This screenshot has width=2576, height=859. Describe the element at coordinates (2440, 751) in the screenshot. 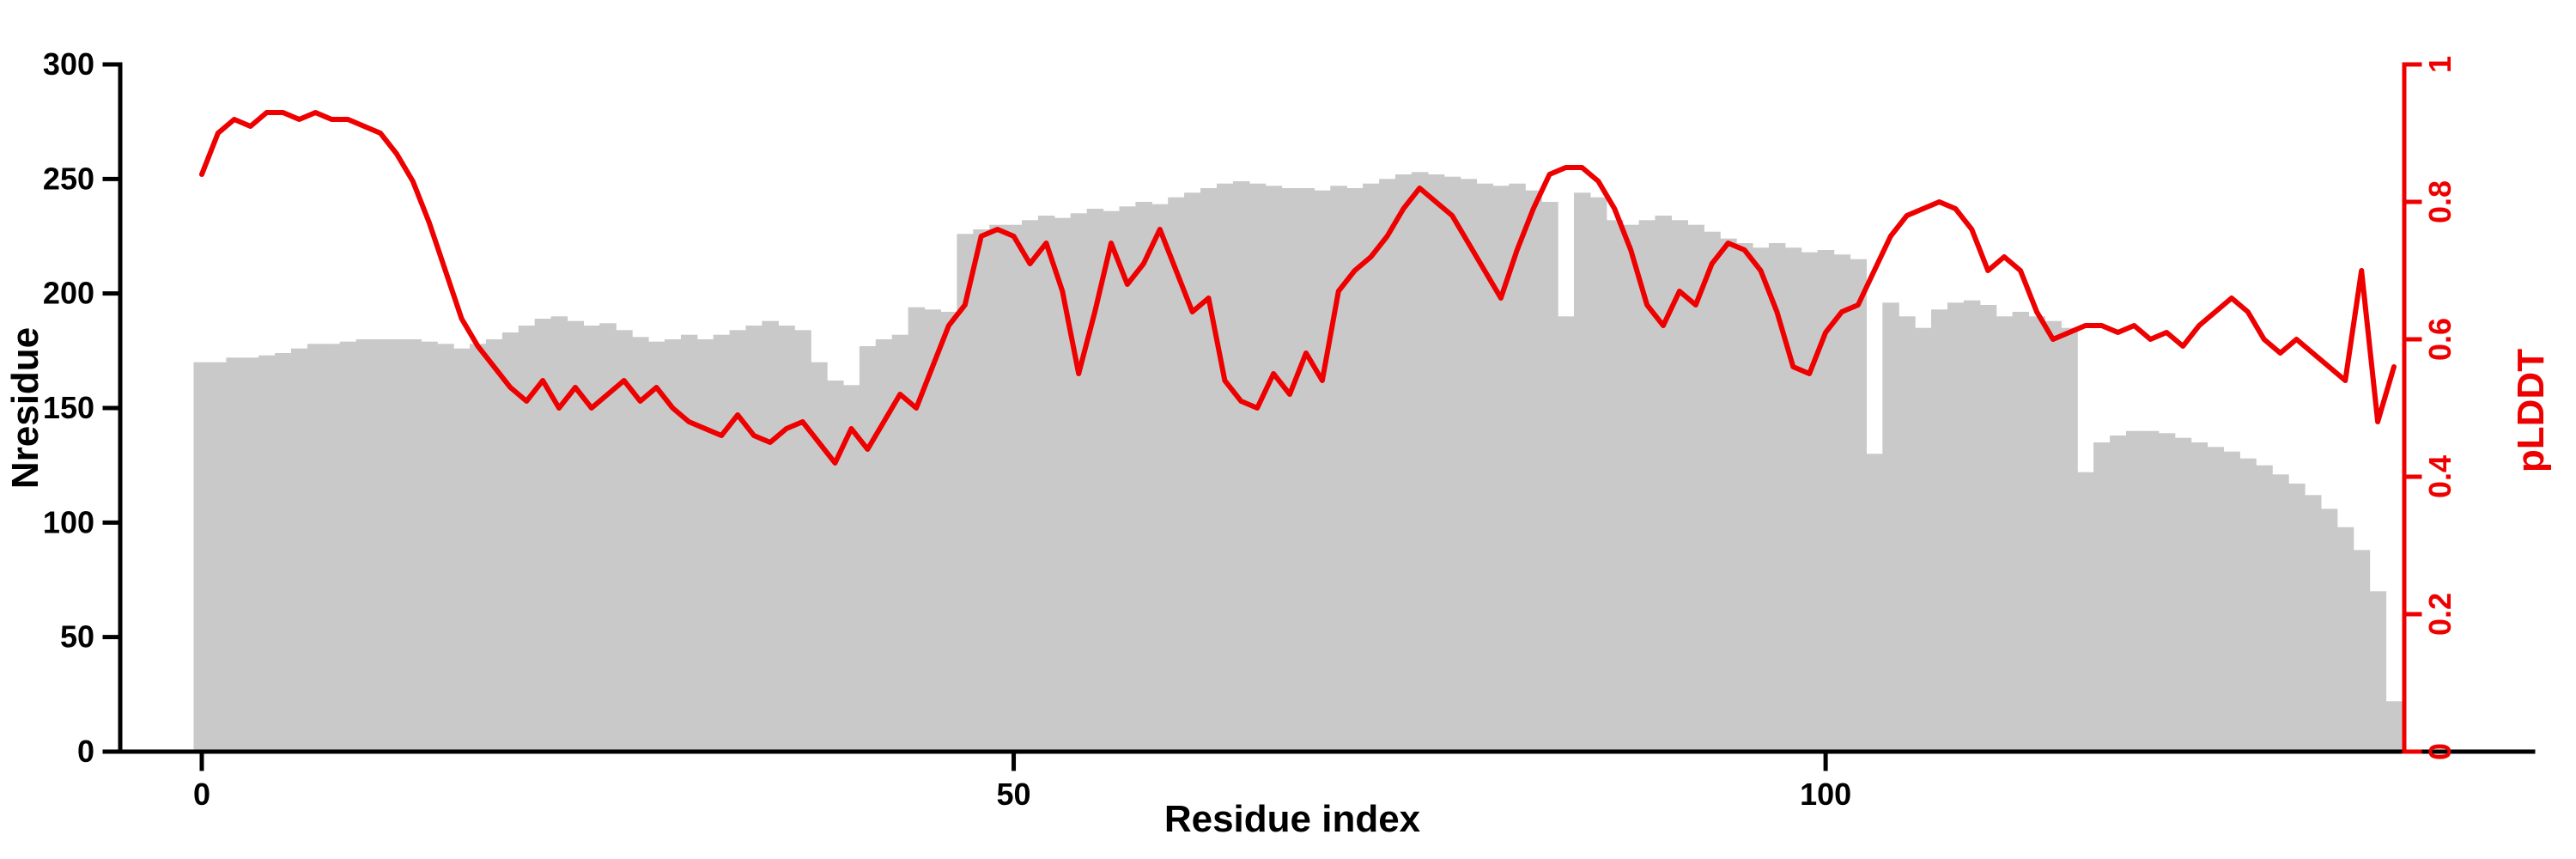

I see `y-tick-label-right: 0` at that location.